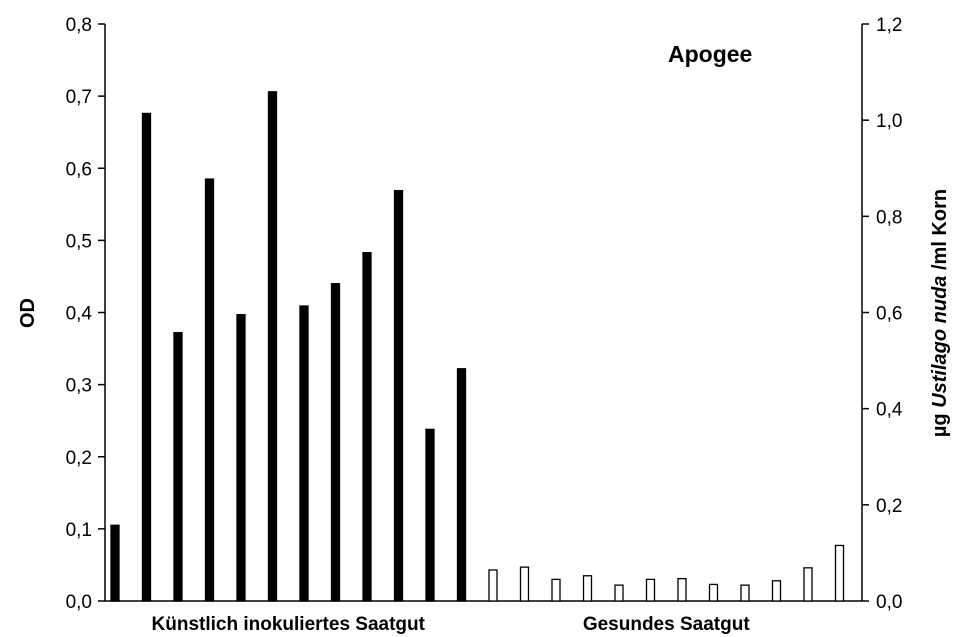  What do you see at coordinates (79, 25) in the screenshot?
I see `left-tick-label: 0,8` at bounding box center [79, 25].